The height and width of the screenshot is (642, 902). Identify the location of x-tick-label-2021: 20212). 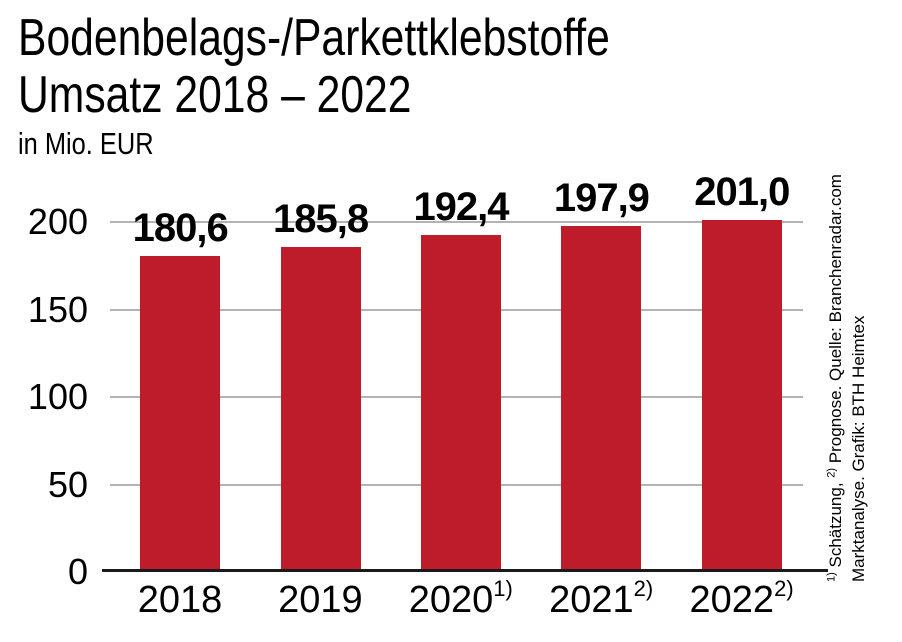
(601, 598).